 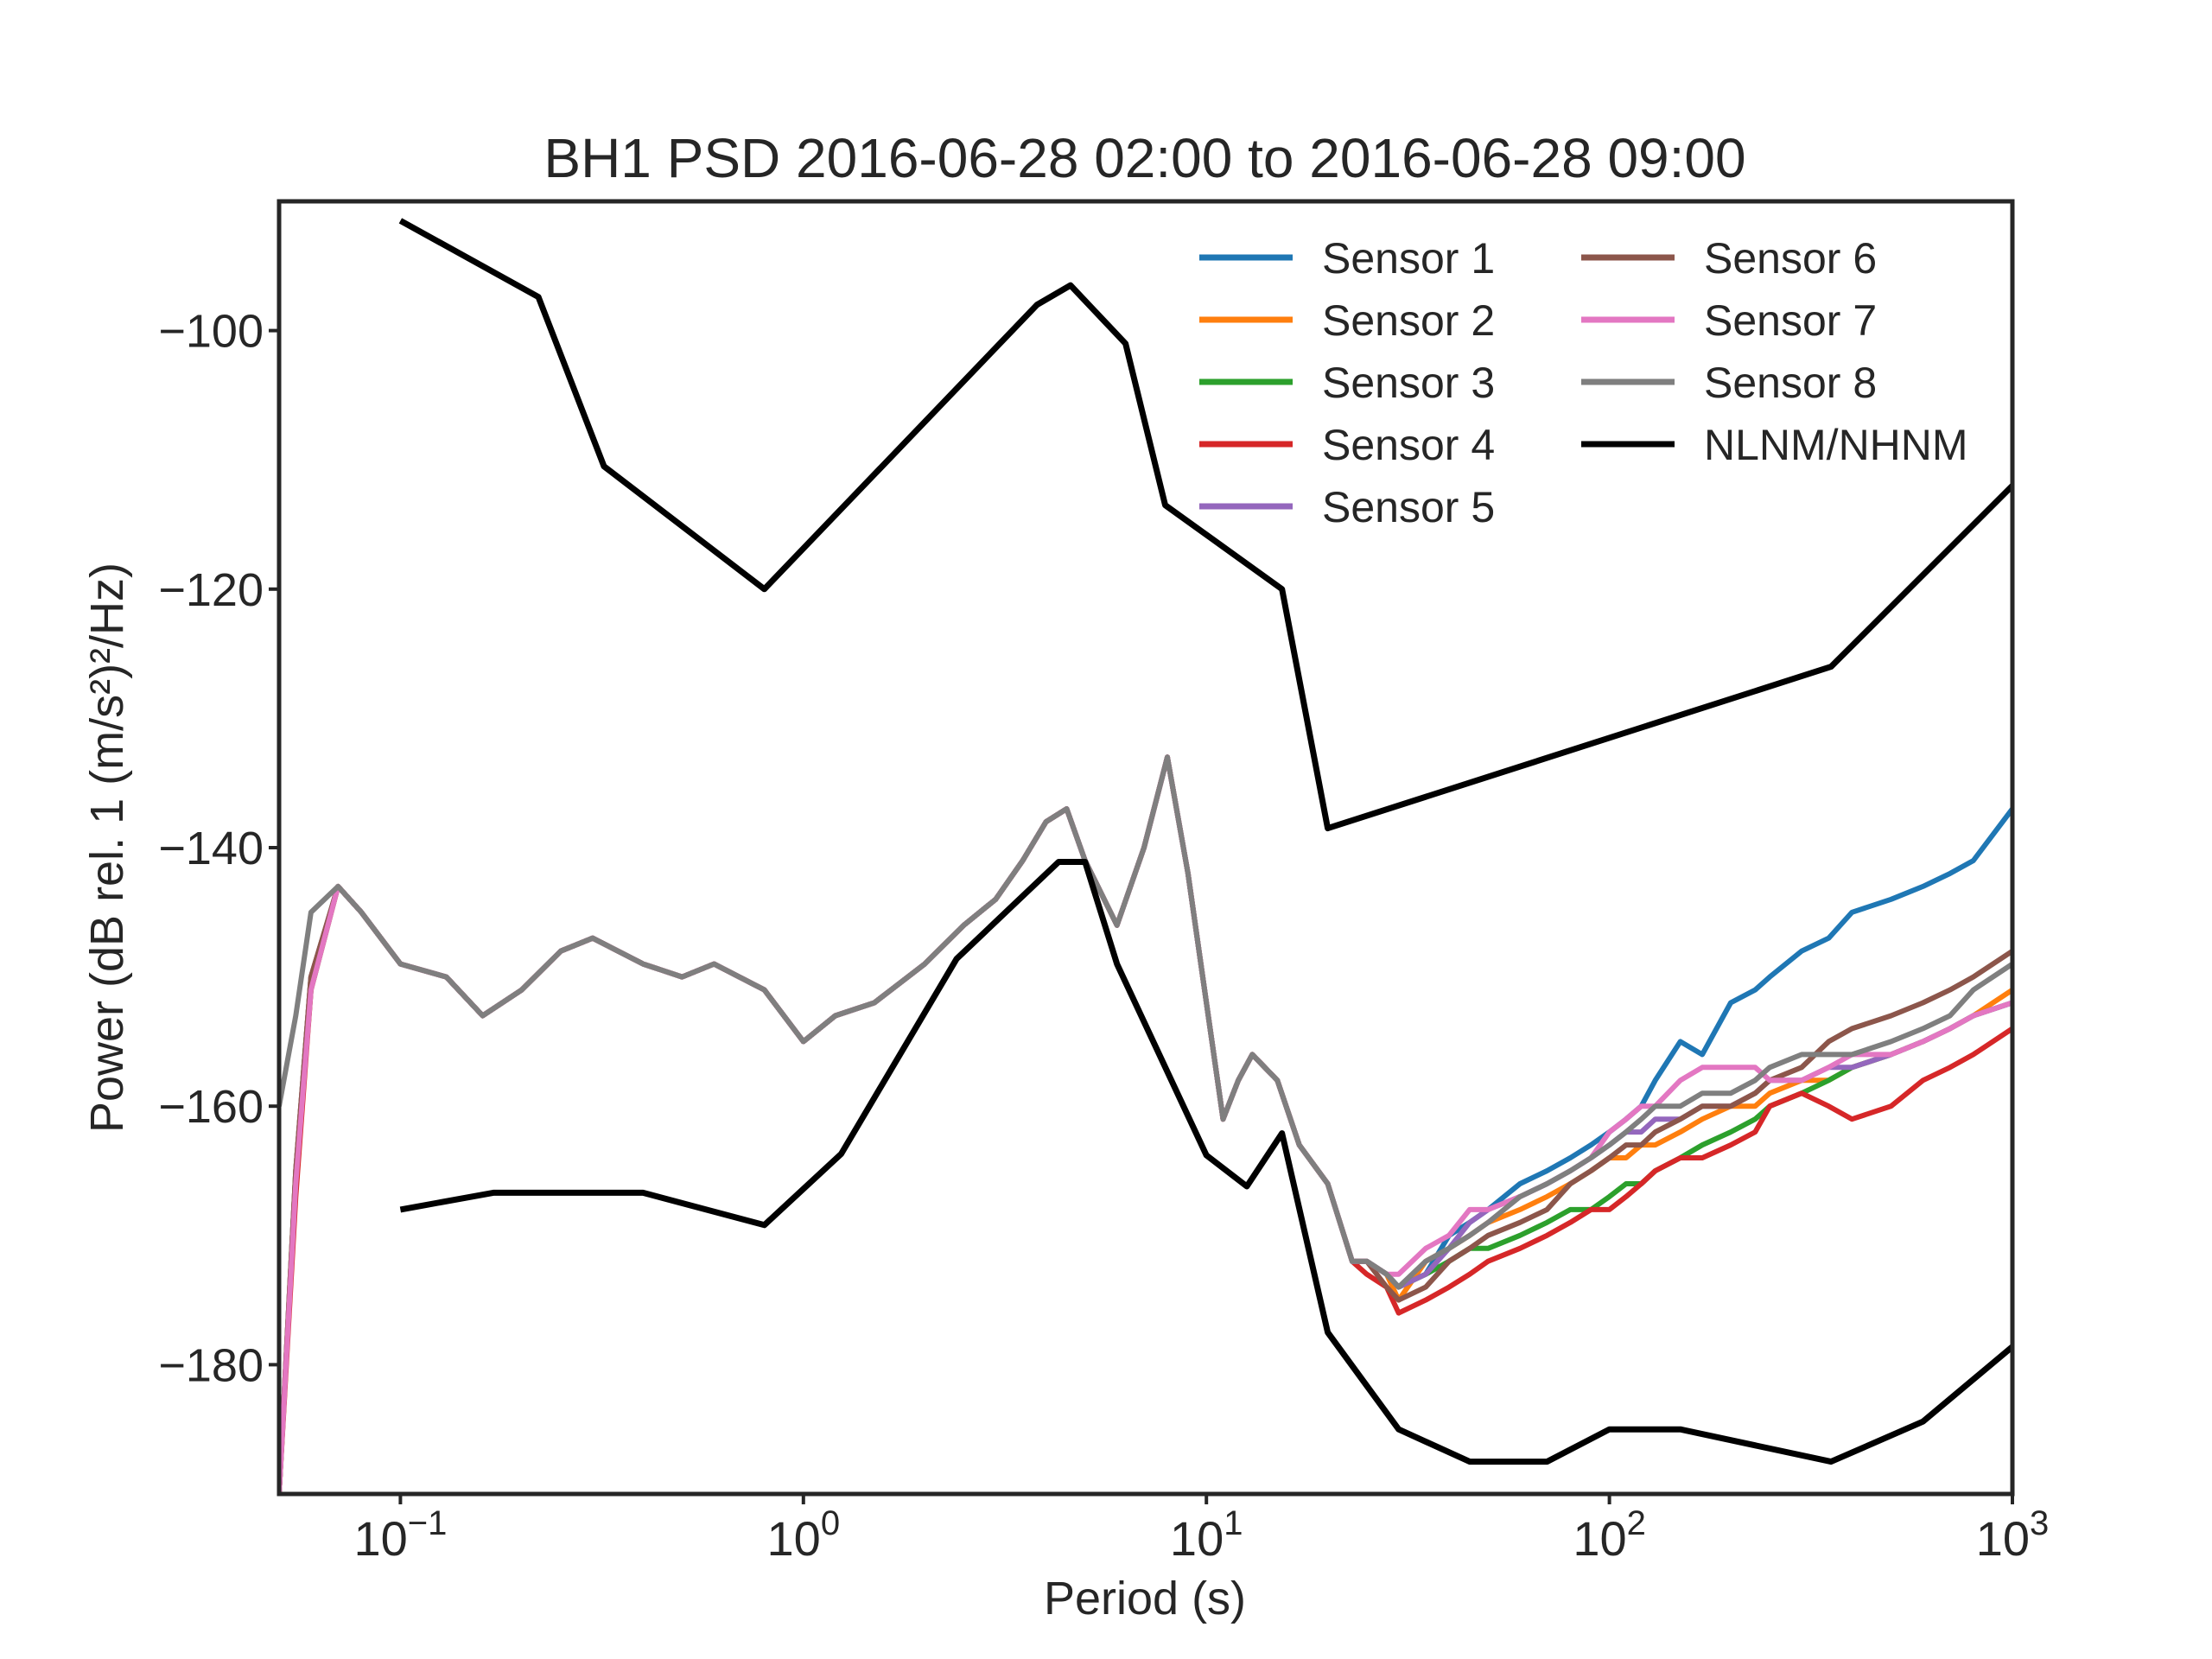 What do you see at coordinates (1206, 1535) in the screenshot?
I see `x-tick-label: 10¹` at bounding box center [1206, 1535].